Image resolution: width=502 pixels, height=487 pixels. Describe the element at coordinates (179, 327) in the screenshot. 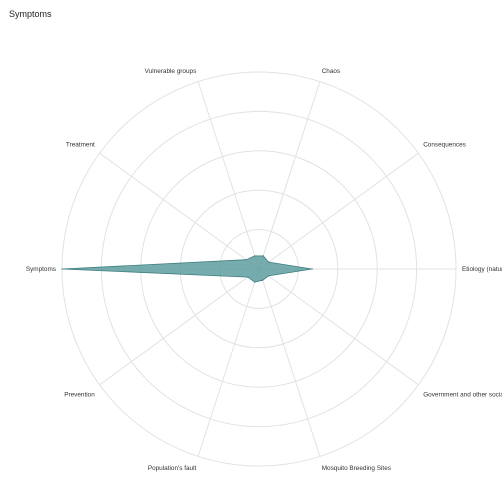

I see `spoke-prevention` at that location.